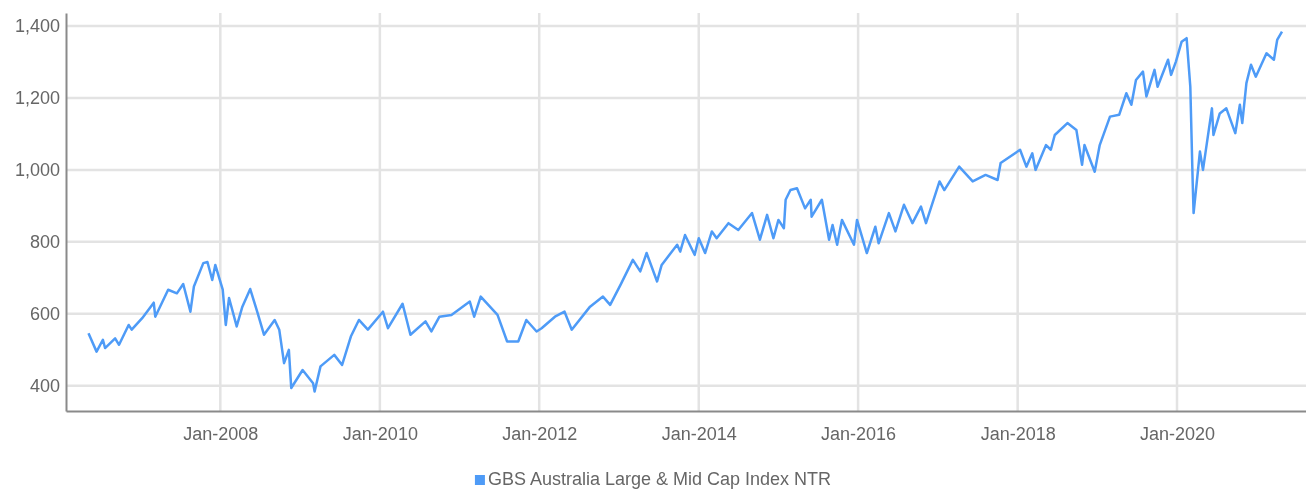 Image resolution: width=1306 pixels, height=496 pixels. Describe the element at coordinates (659, 479) in the screenshot. I see `legend-label: GBS Australia Large & Mid Cap Index NTR` at that location.